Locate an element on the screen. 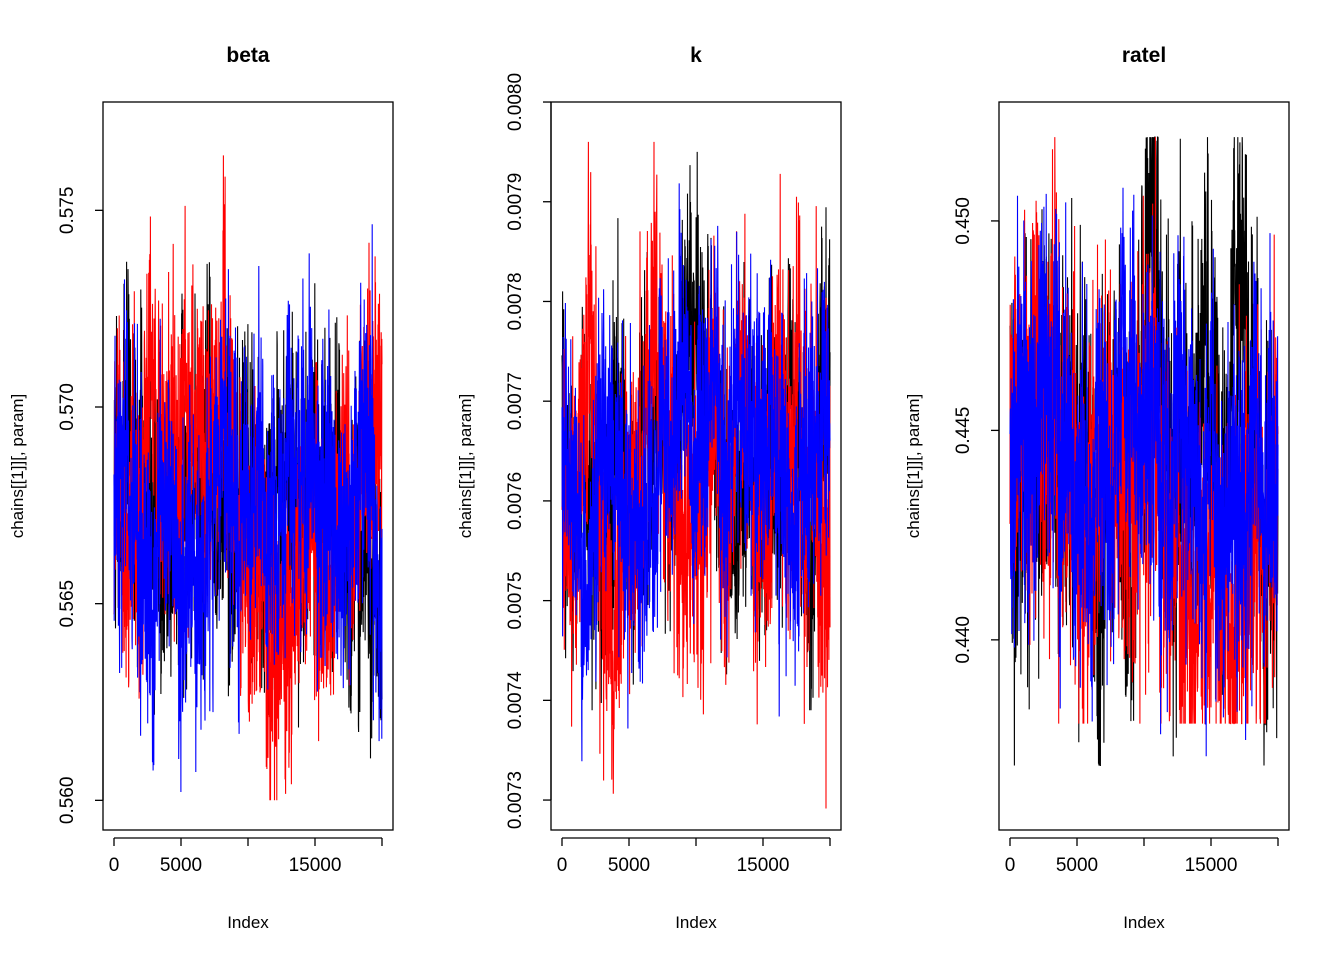 The width and height of the screenshot is (1344, 960). y-tick-label: 0.565 is located at coordinates (67, 604).